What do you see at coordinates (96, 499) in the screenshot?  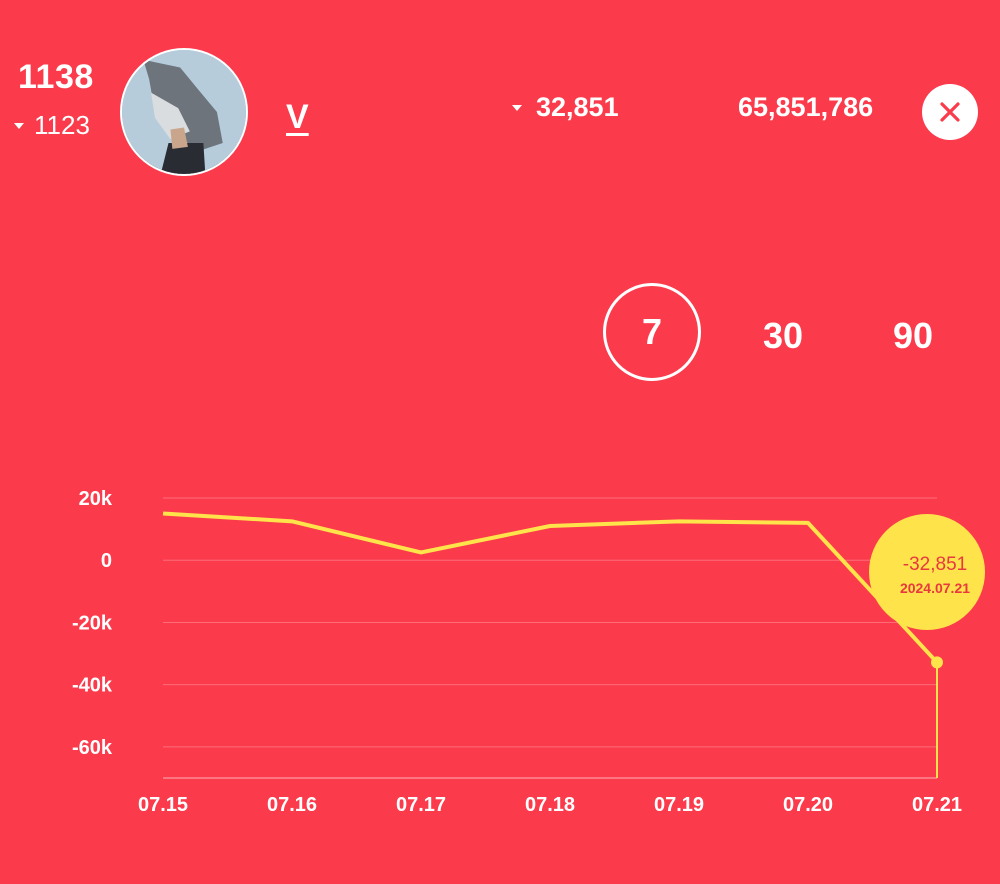 I see `y-tick-label: 20k` at bounding box center [96, 499].